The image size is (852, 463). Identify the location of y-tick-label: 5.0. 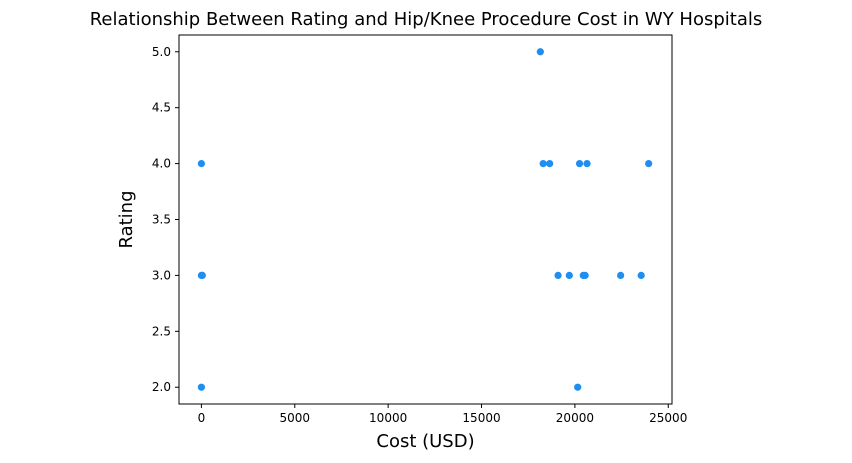
(161, 52).